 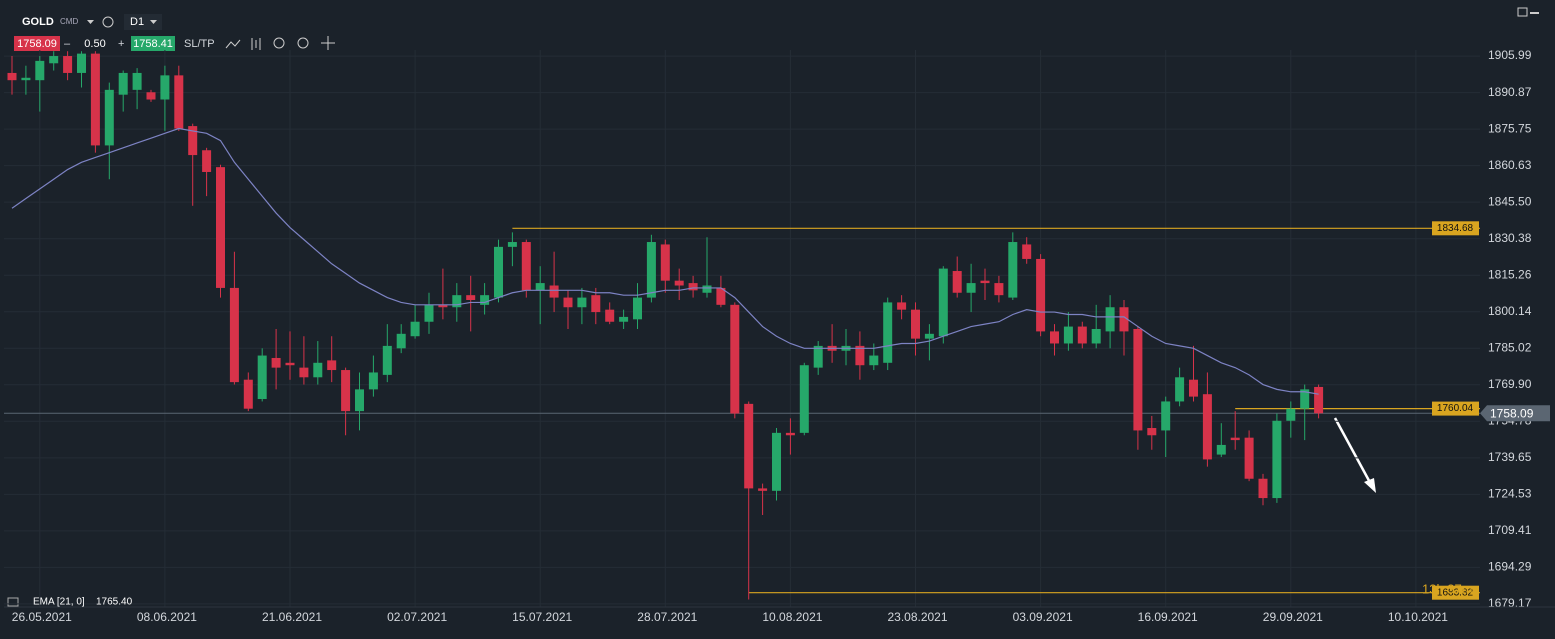 I want to click on x-tick-label: 15.07.2021, so click(x=542, y=617).